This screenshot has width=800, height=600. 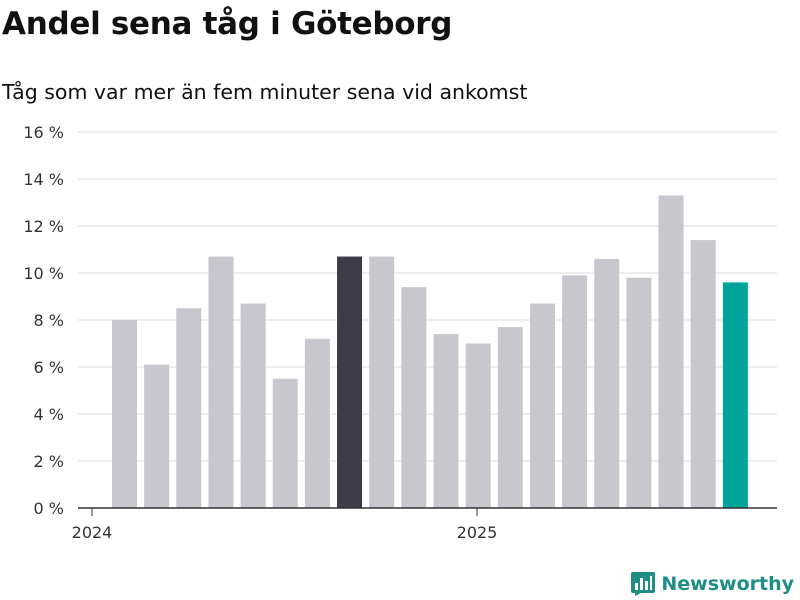 What do you see at coordinates (49, 320) in the screenshot?
I see `y-tick-label: 8 %` at bounding box center [49, 320].